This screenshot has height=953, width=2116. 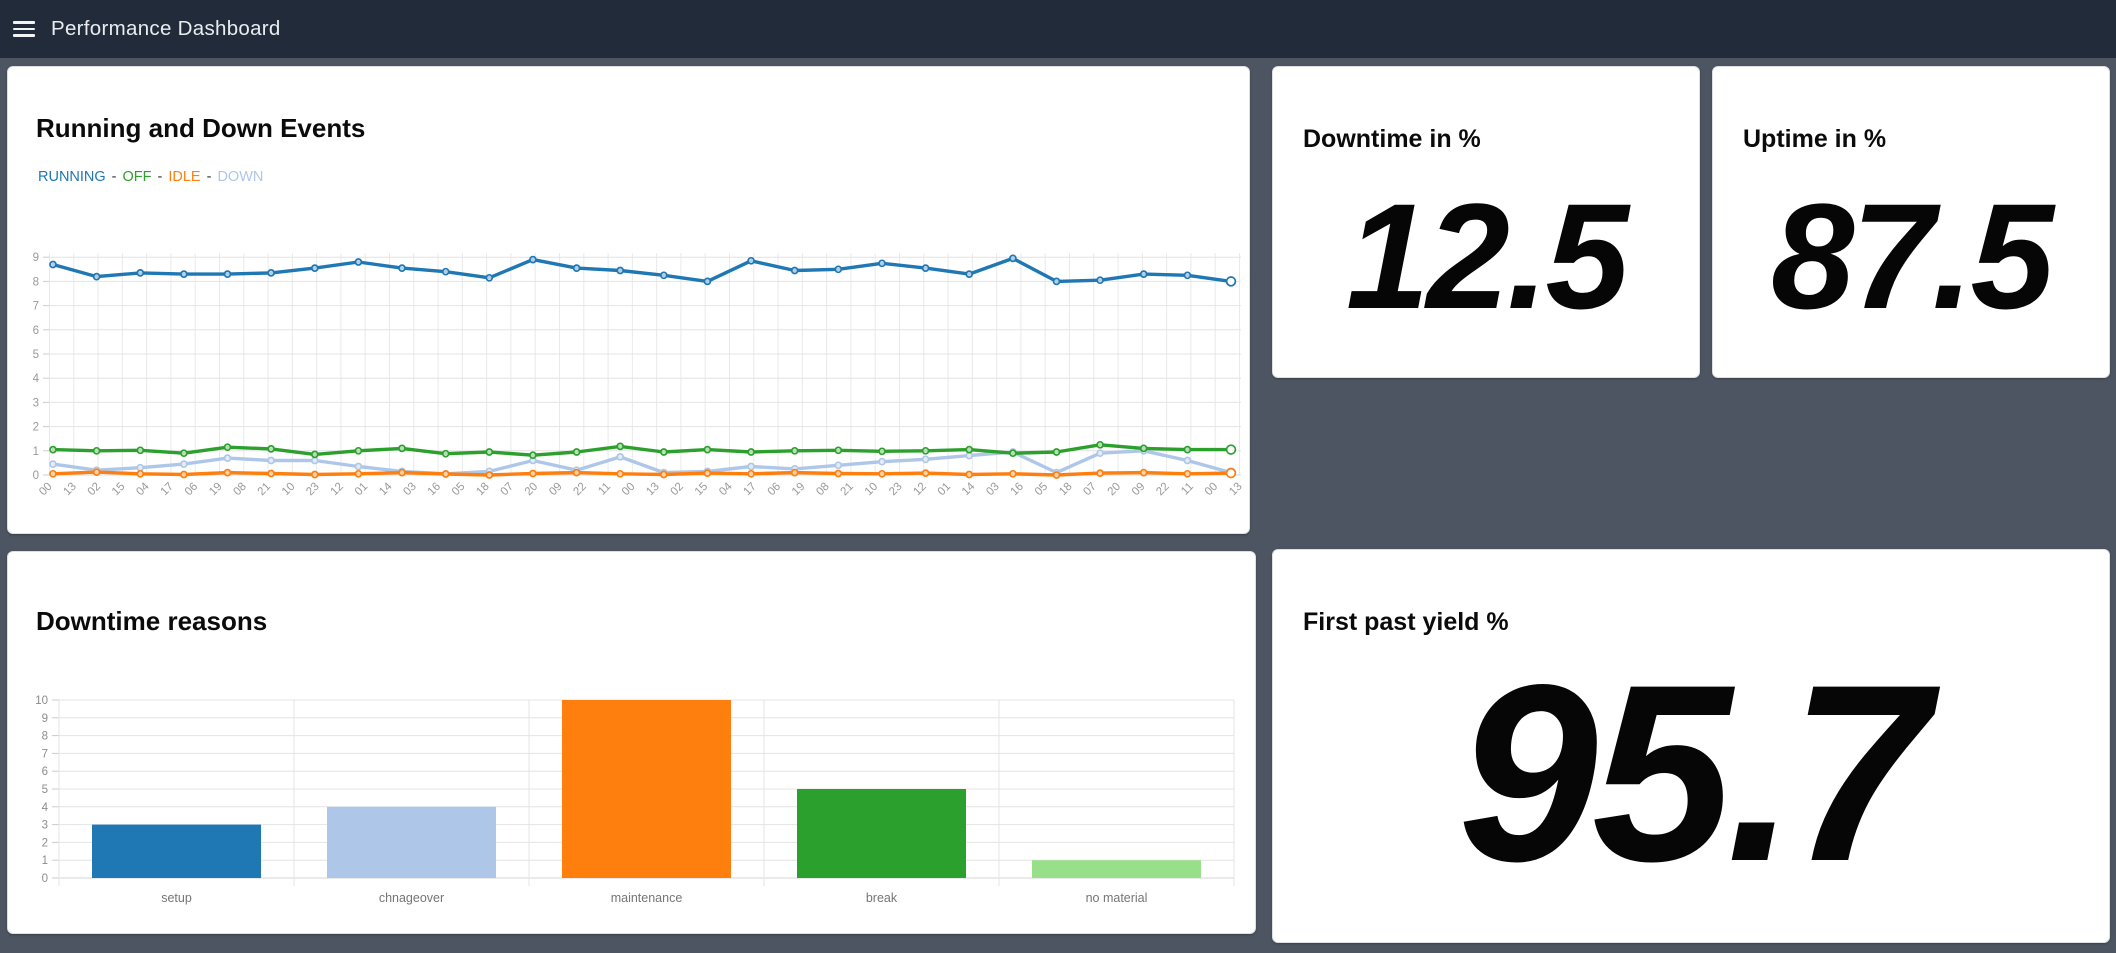 What do you see at coordinates (1117, 898) in the screenshot?
I see `svg-text: no material` at bounding box center [1117, 898].